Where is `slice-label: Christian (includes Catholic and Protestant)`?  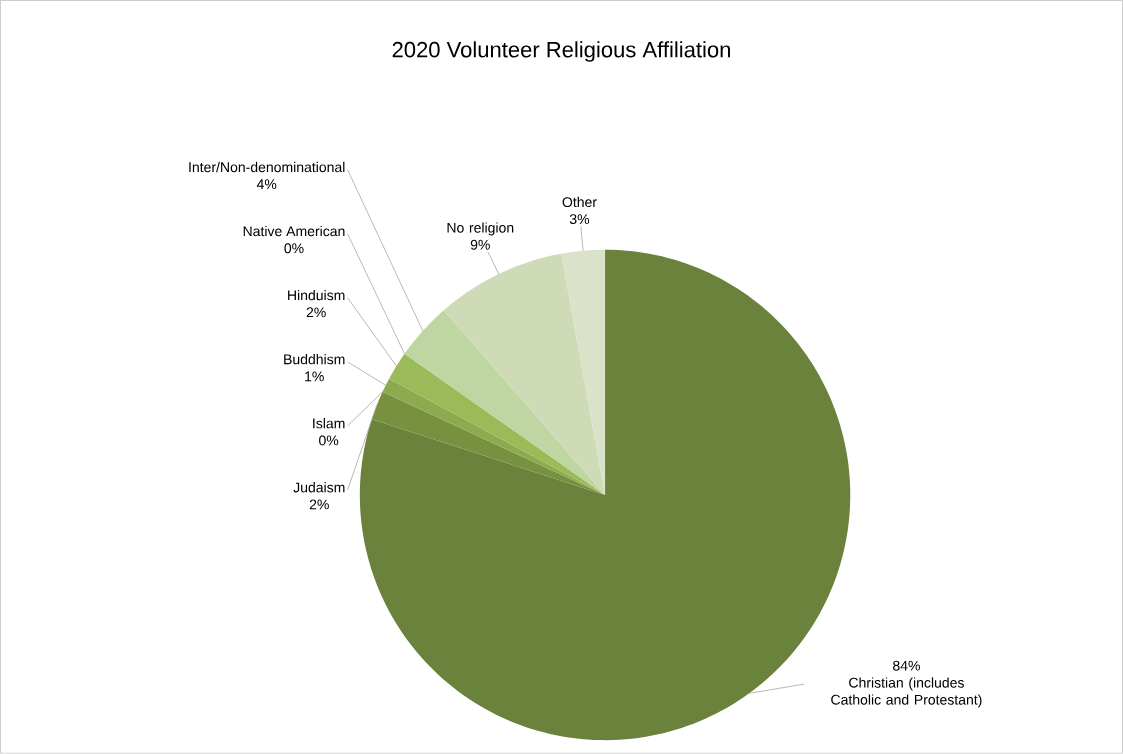
slice-label: Christian (includes Catholic and Protestant) is located at coordinates (906, 692).